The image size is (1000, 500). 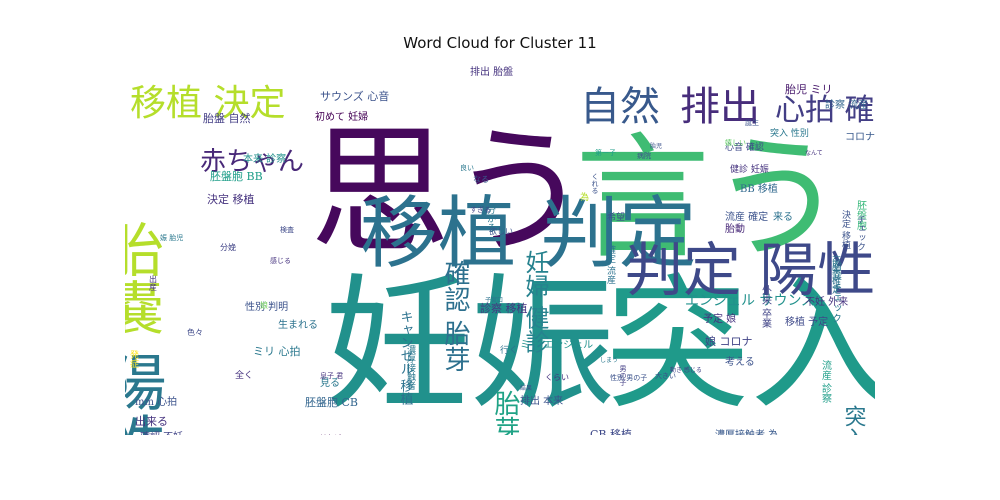 What do you see at coordinates (826, 301) in the screenshot?
I see `cloud-word: 不妊 外来` at bounding box center [826, 301].